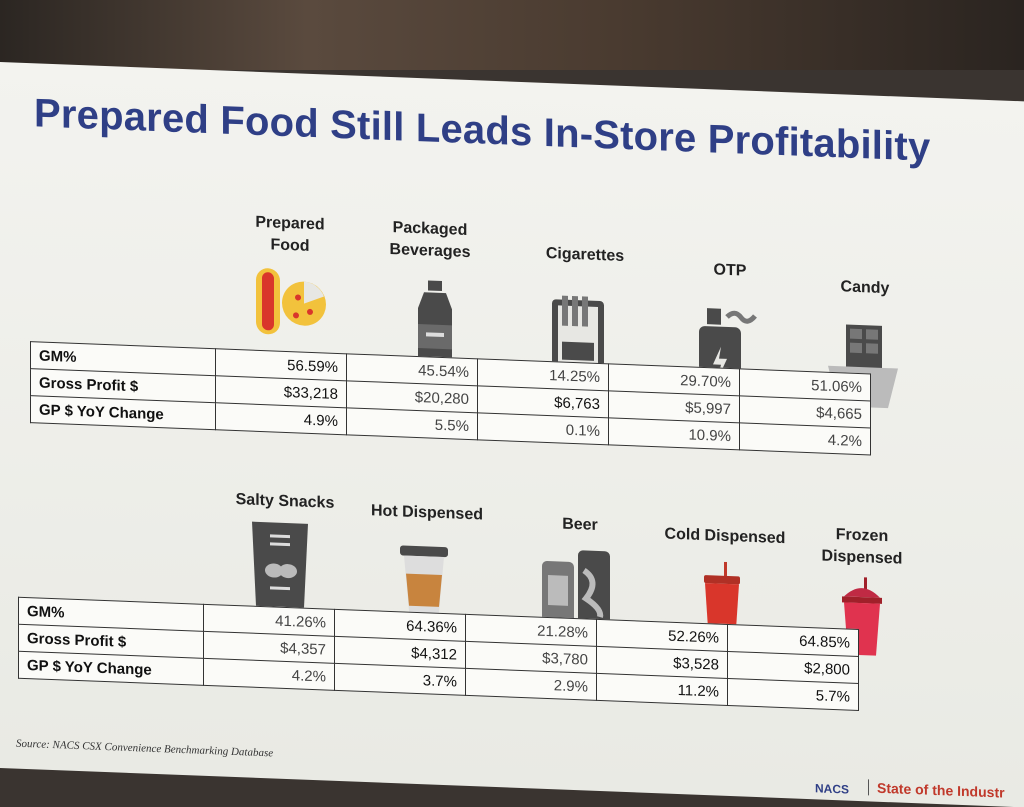  What do you see at coordinates (793, 694) in the screenshot?
I see `cell-value: 5.7%` at bounding box center [793, 694].